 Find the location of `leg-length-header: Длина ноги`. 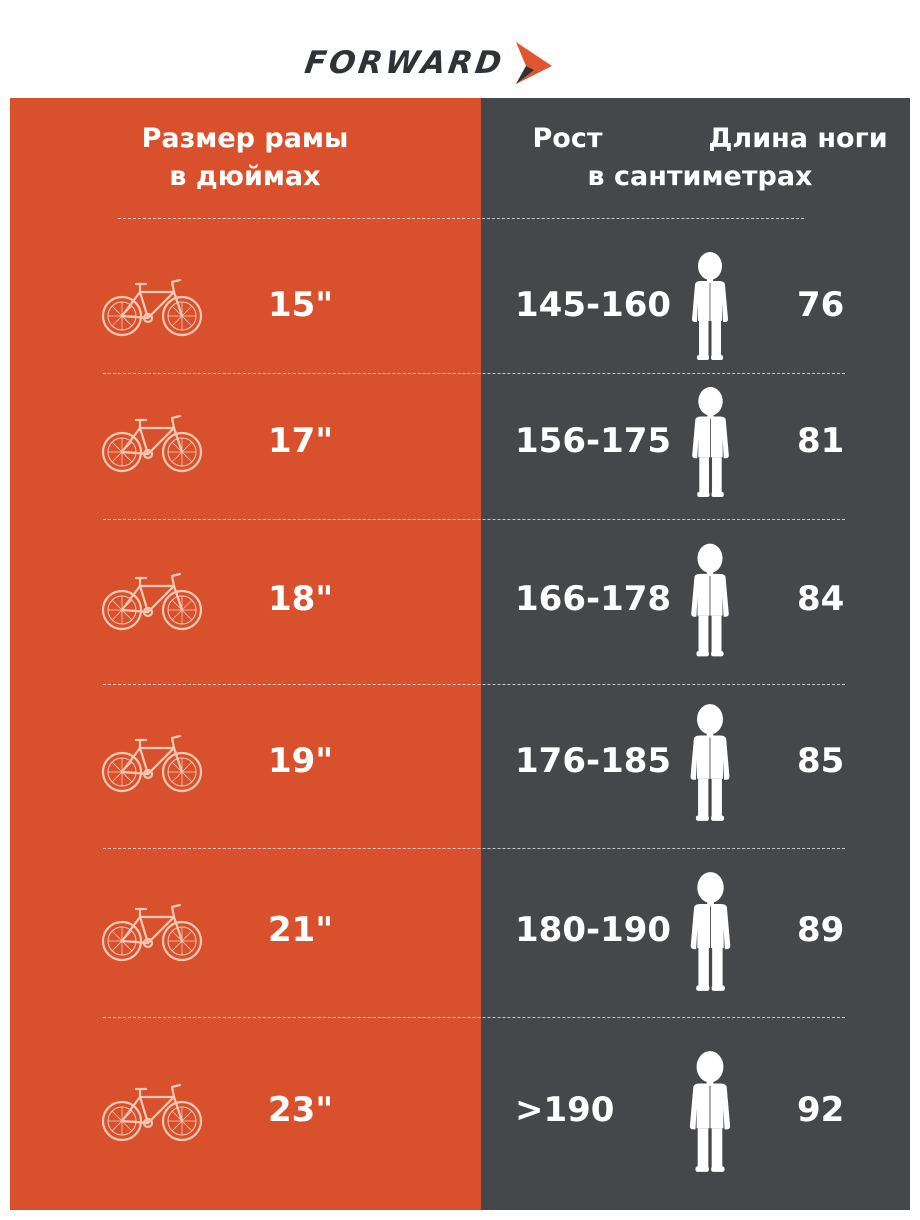

leg-length-header: Длина ноги is located at coordinates (798, 138).